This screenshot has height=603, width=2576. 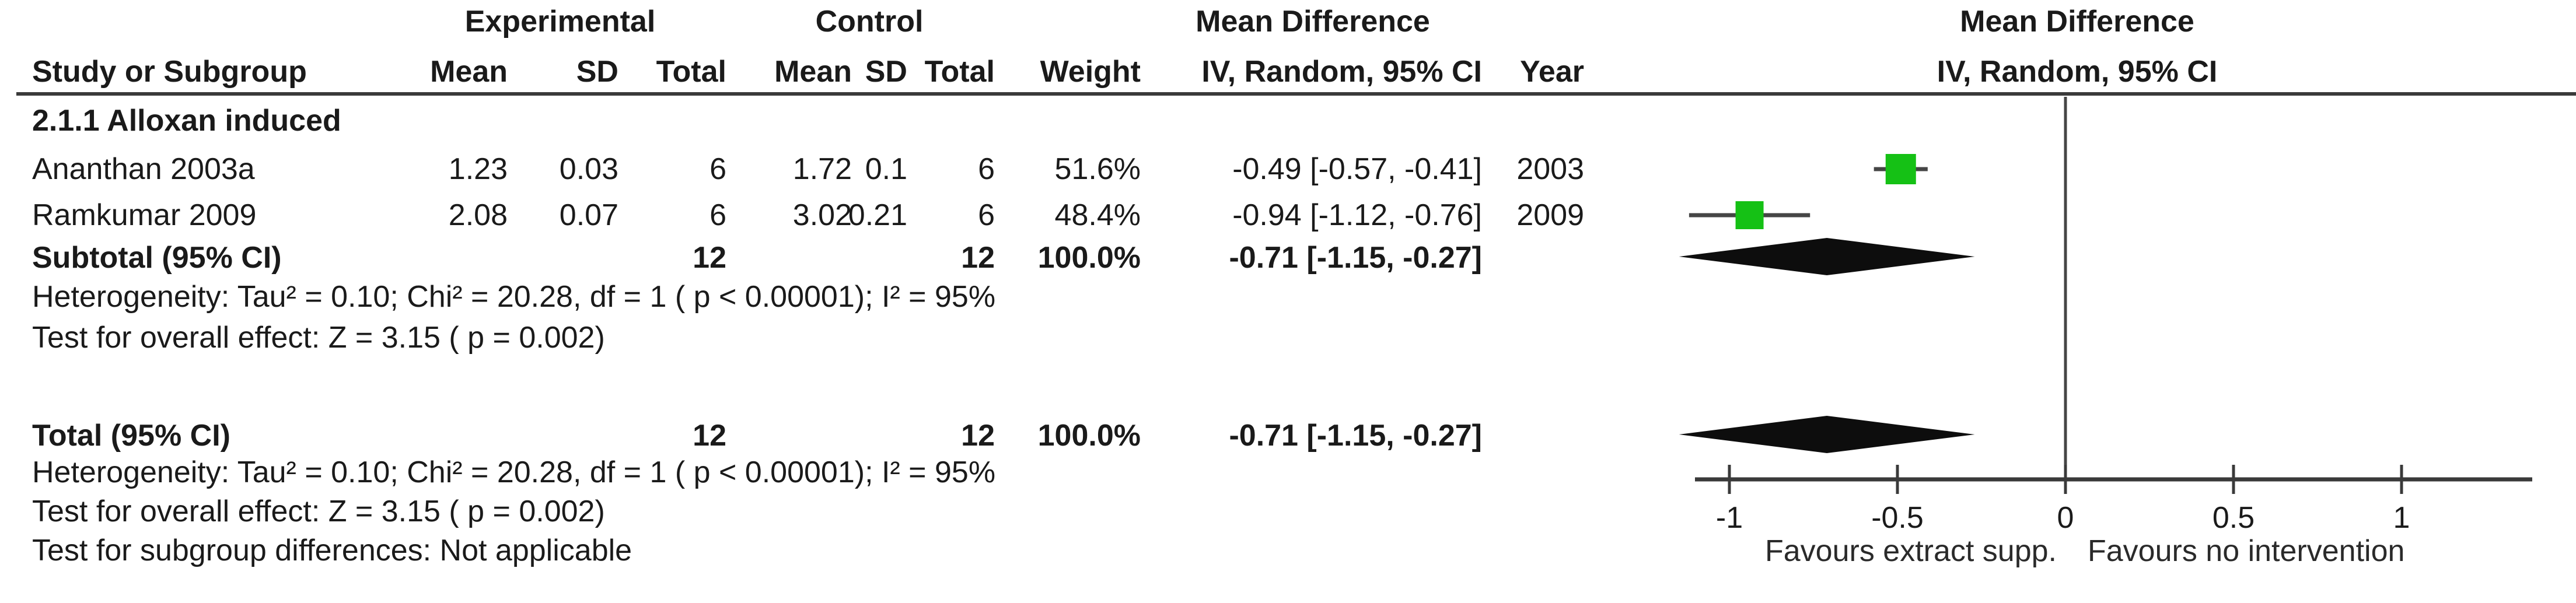 What do you see at coordinates (813, 72) in the screenshot?
I see `column-mean-control: Mean` at bounding box center [813, 72].